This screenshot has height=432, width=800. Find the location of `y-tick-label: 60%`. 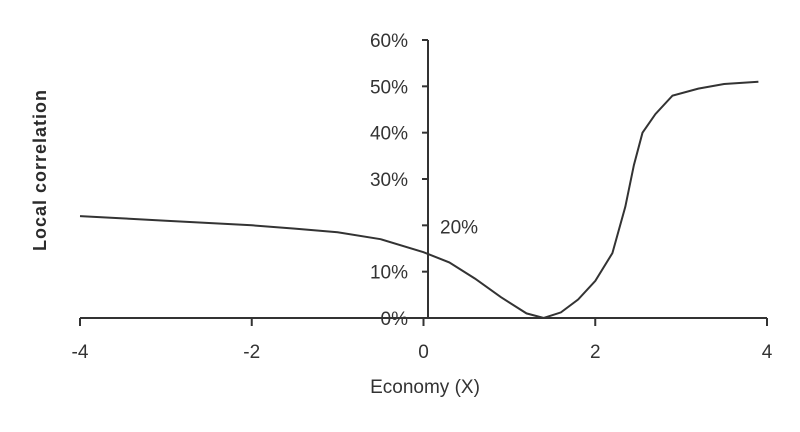

y-tick-label: 60% is located at coordinates (389, 41).